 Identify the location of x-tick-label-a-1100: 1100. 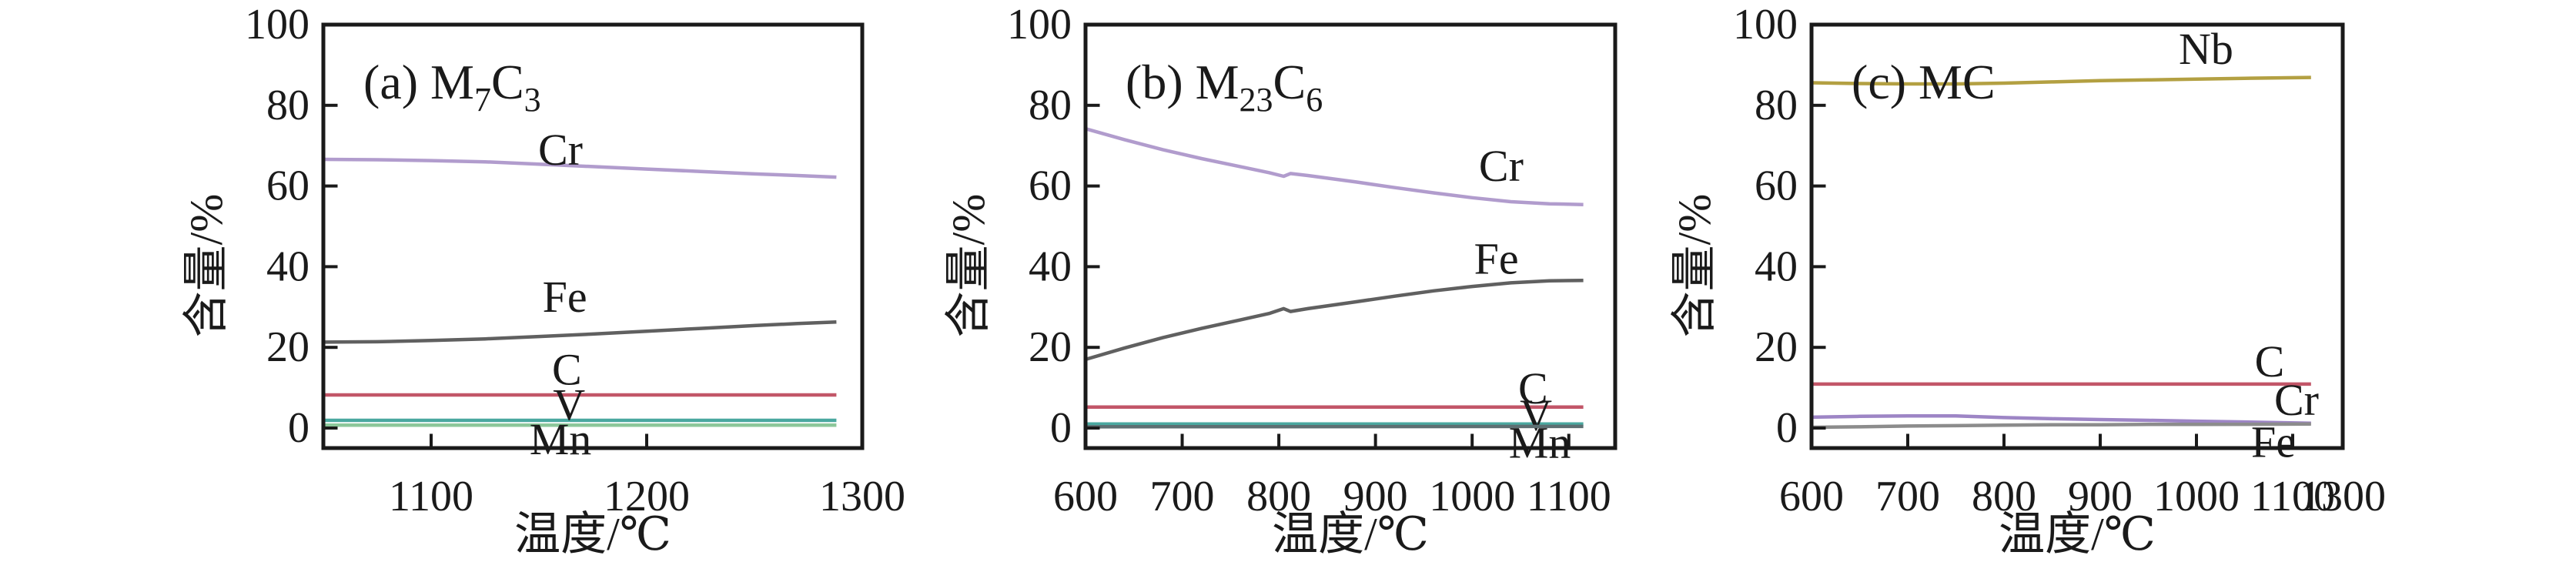
(431, 496).